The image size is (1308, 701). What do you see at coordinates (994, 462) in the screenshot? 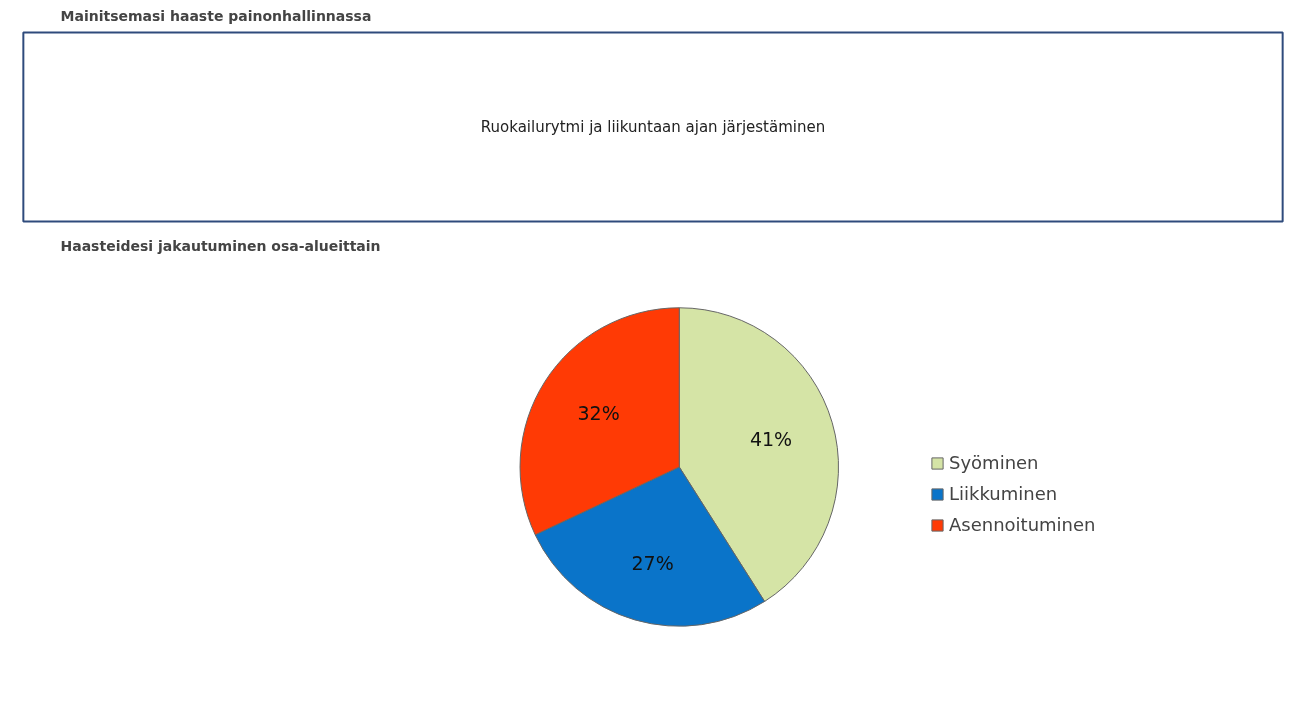
I see `legend-label: Syöminen` at bounding box center [994, 462].